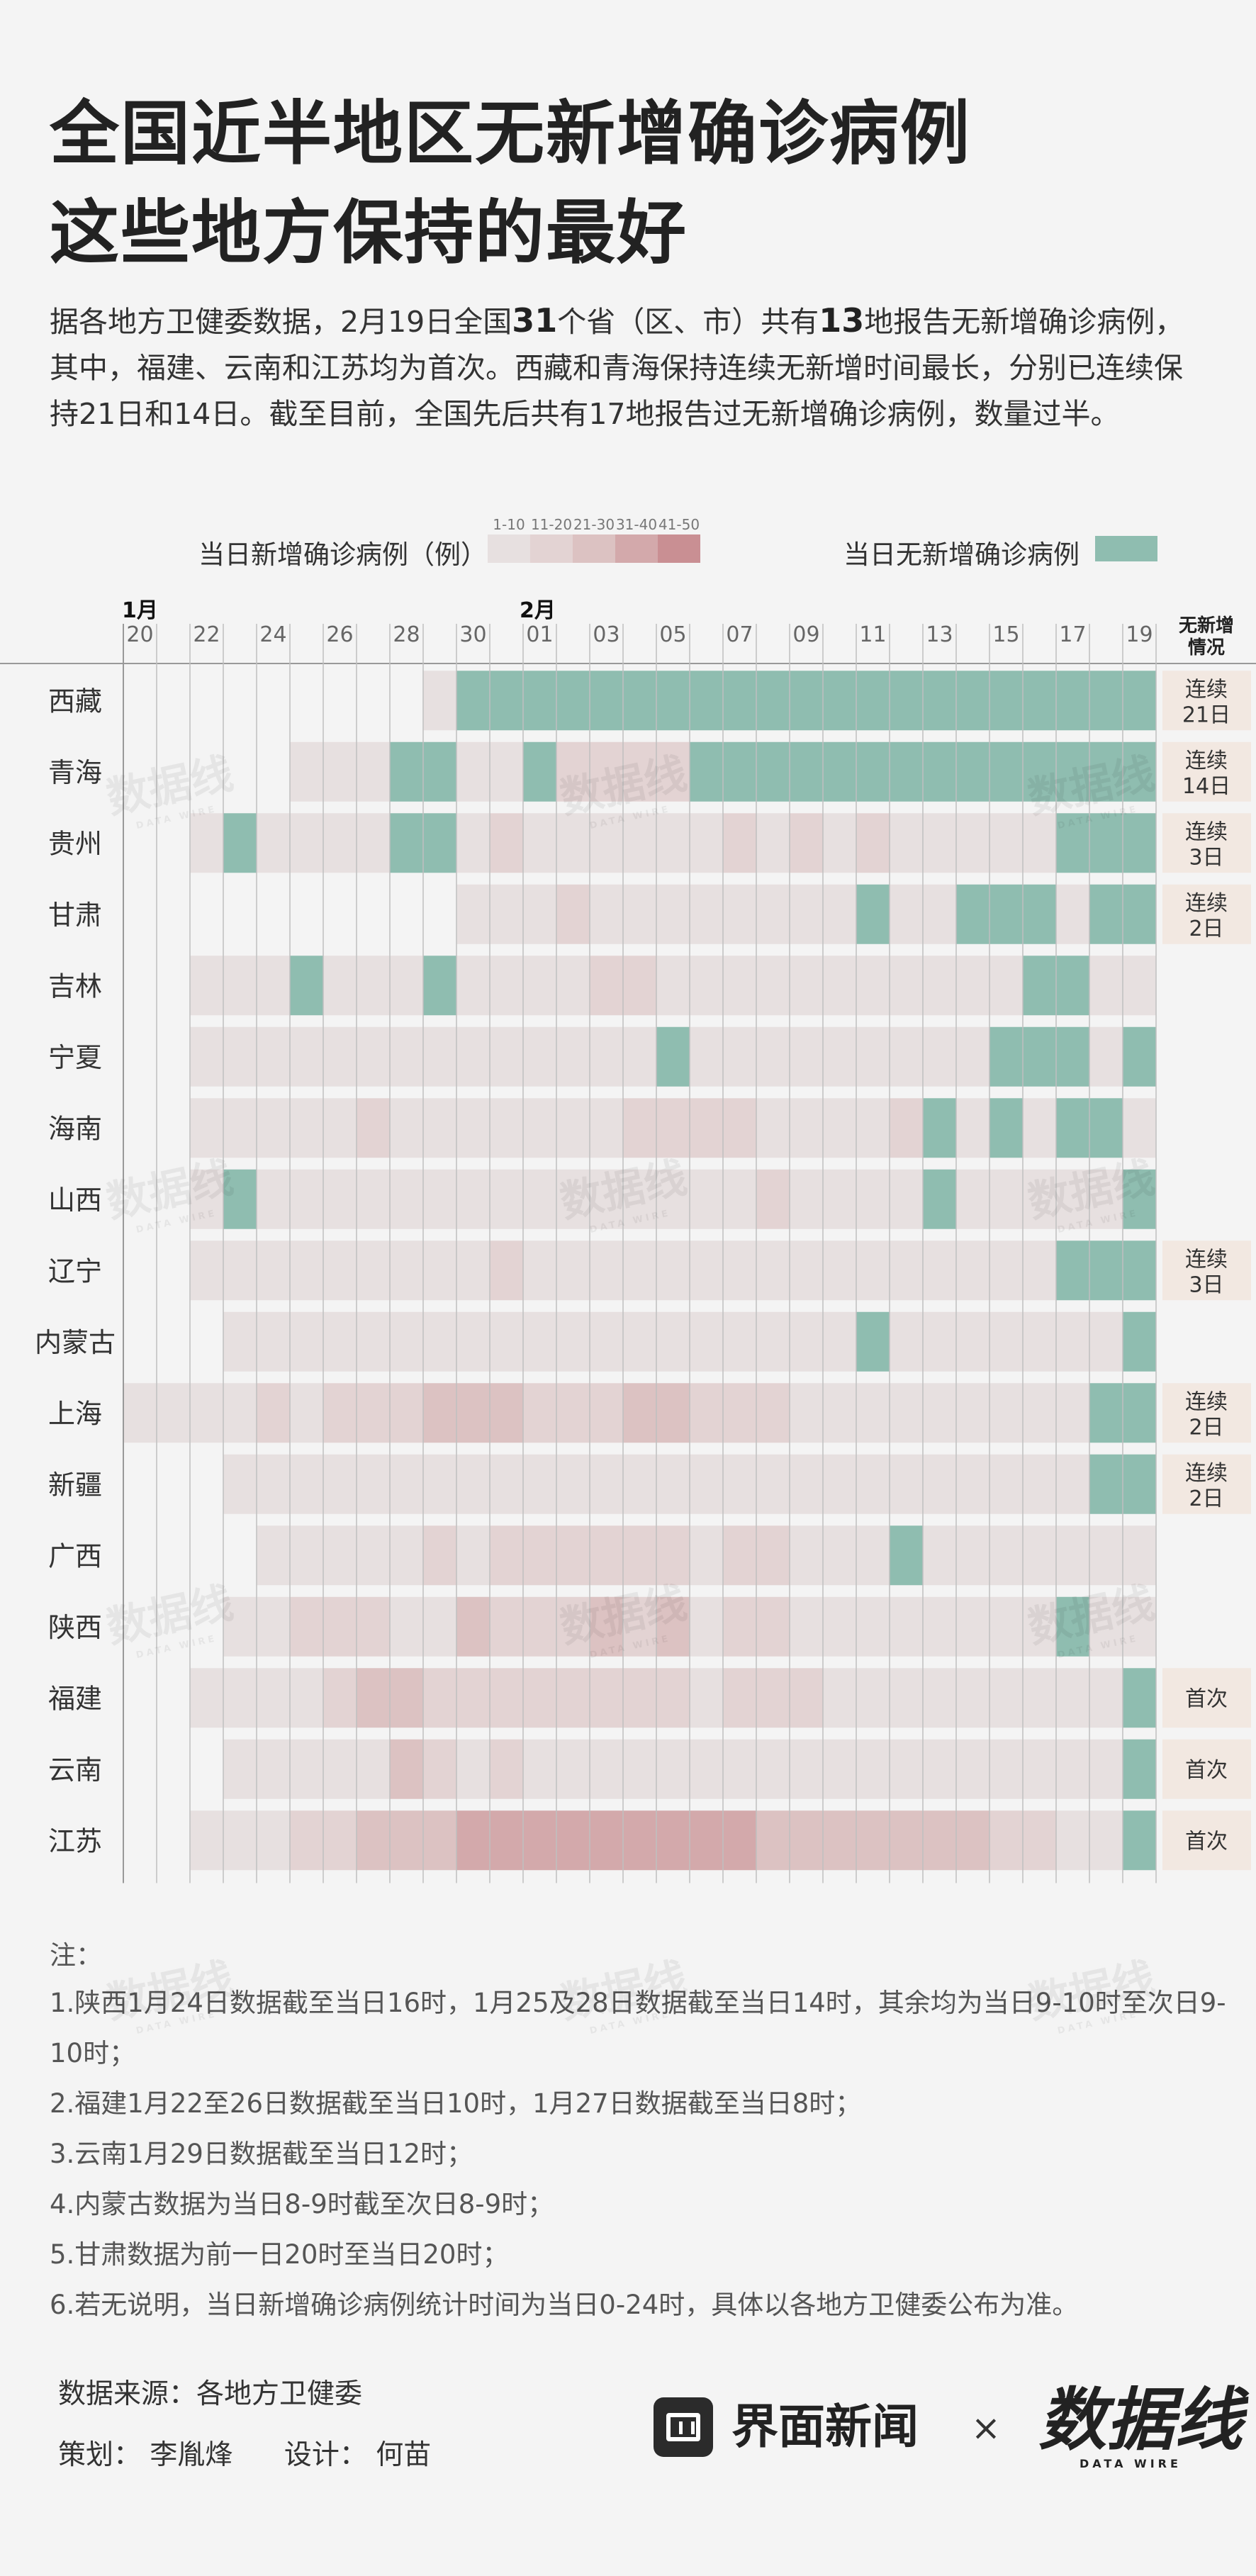 This screenshot has width=1256, height=2576. I want to click on row-label: 福建, so click(75, 1698).